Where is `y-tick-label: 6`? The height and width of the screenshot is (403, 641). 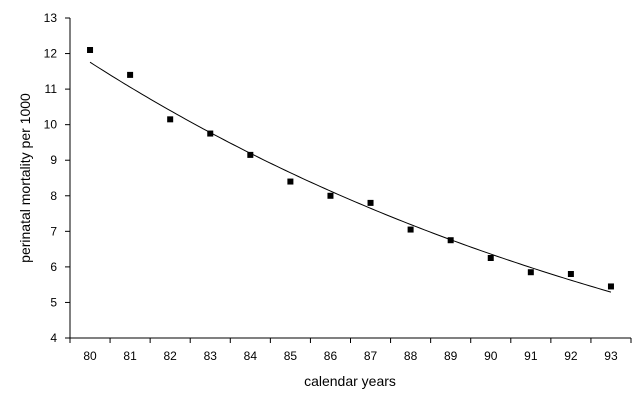
y-tick-label: 6 is located at coordinates (53, 267).